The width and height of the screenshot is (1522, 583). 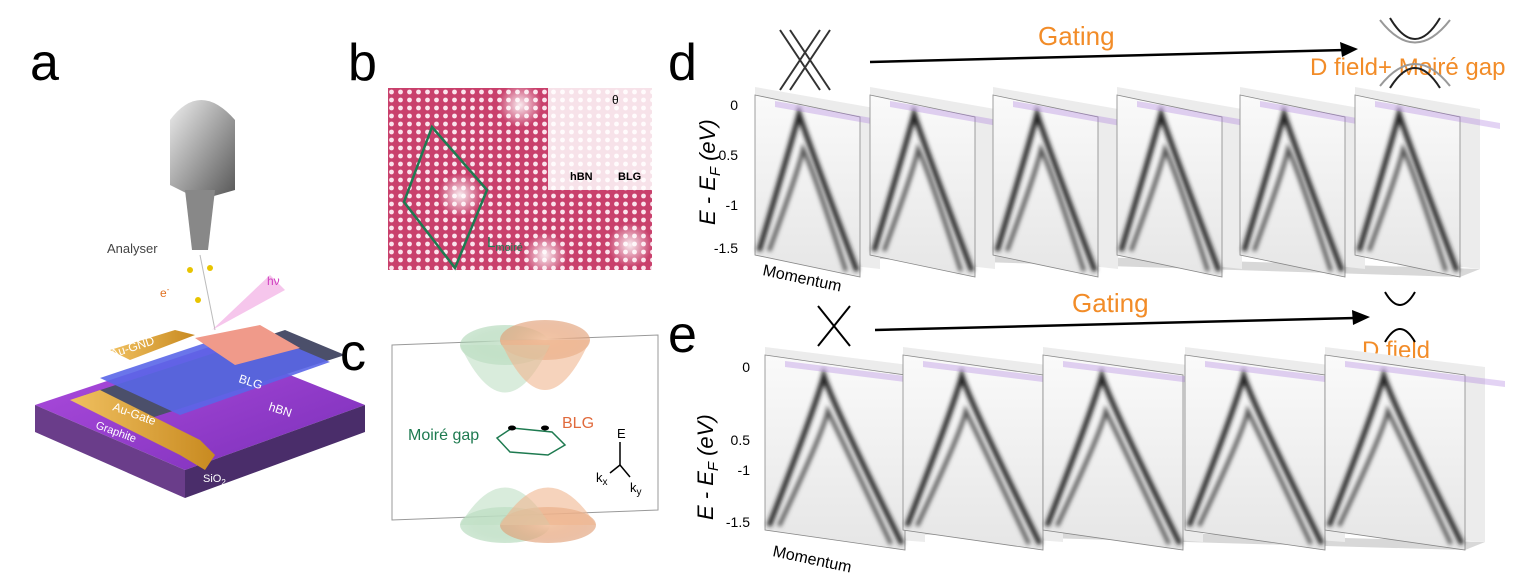 I want to click on label: Analyser, so click(x=132, y=248).